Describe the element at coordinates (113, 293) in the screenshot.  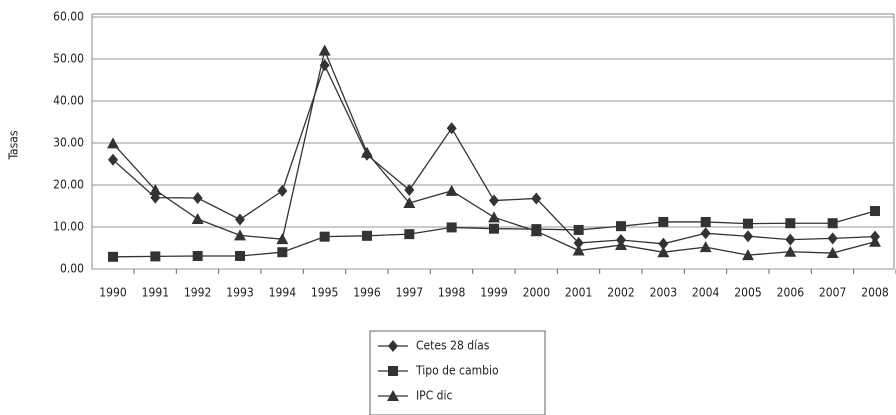
I see `x-tick-label: 1990` at that location.